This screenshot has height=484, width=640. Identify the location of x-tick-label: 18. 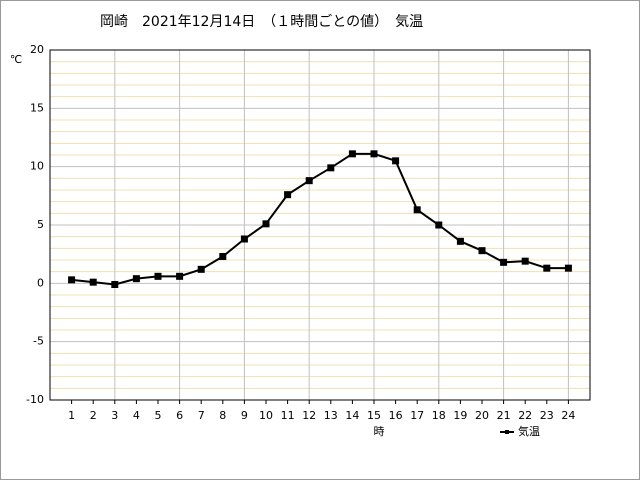
(439, 415).